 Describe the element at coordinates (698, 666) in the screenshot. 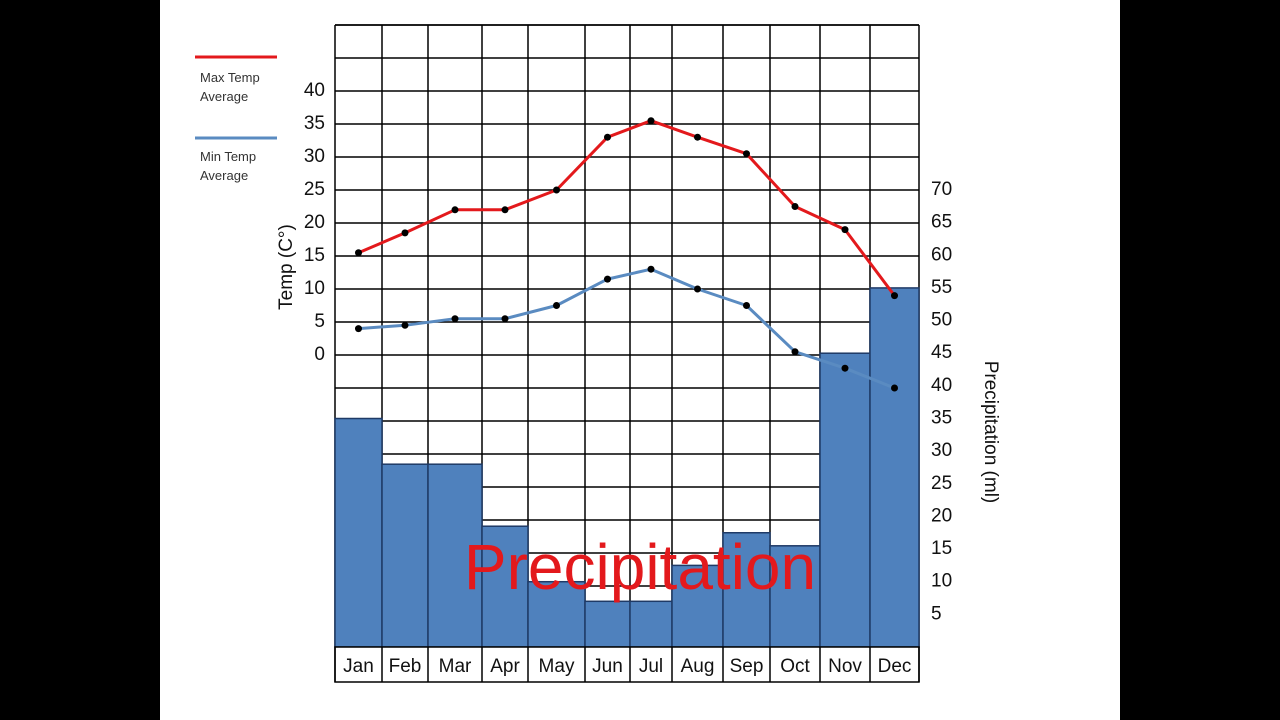

I see `x-tick-label: Aug` at that location.